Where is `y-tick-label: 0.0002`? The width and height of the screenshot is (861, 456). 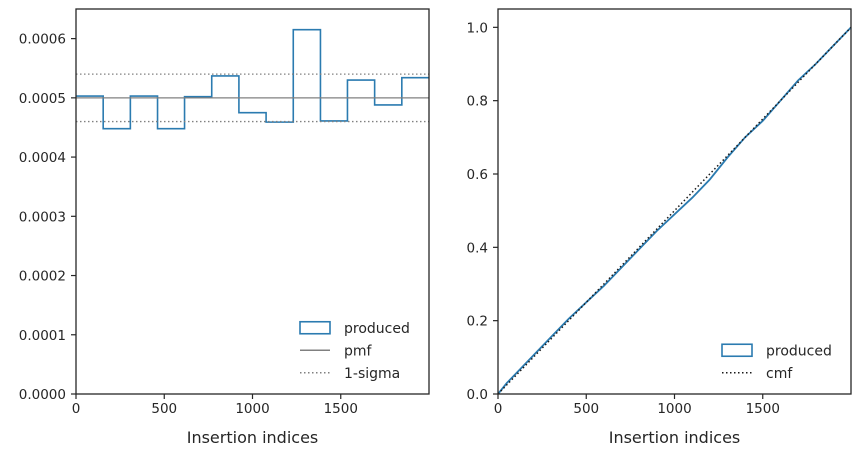
y-tick-label: 0.0002 is located at coordinates (42, 277).